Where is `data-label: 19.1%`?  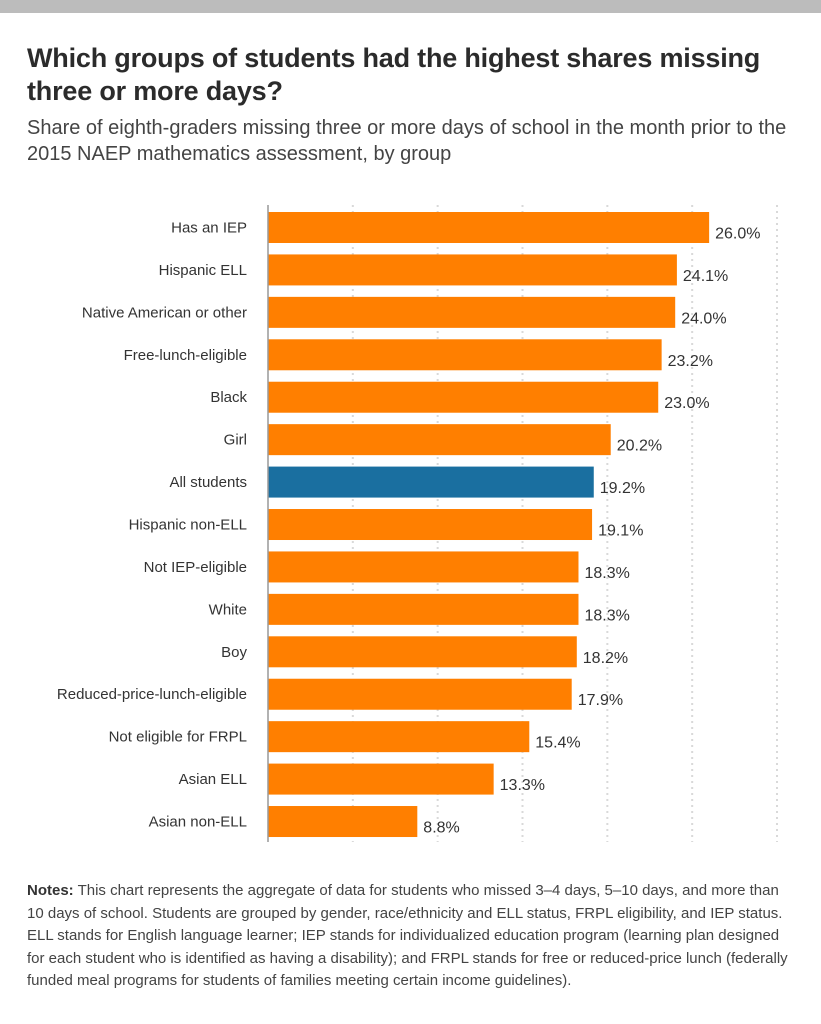 data-label: 19.1% is located at coordinates (620, 531).